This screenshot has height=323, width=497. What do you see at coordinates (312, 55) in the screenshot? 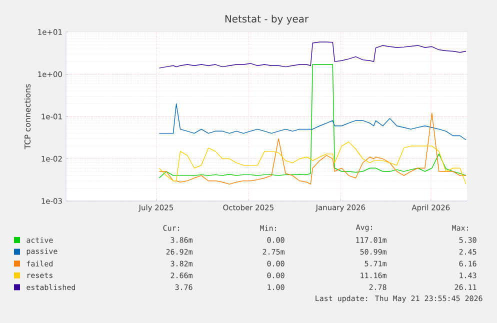
I see `line-series` at bounding box center [312, 55].